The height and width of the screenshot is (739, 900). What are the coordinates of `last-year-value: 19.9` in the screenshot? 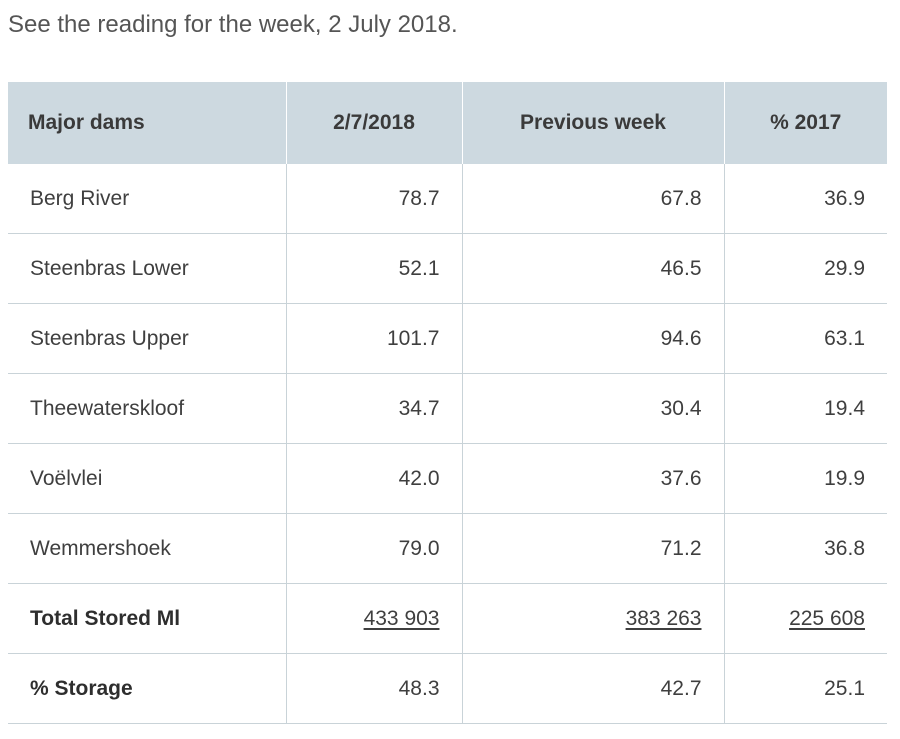 It's located at (805, 478).